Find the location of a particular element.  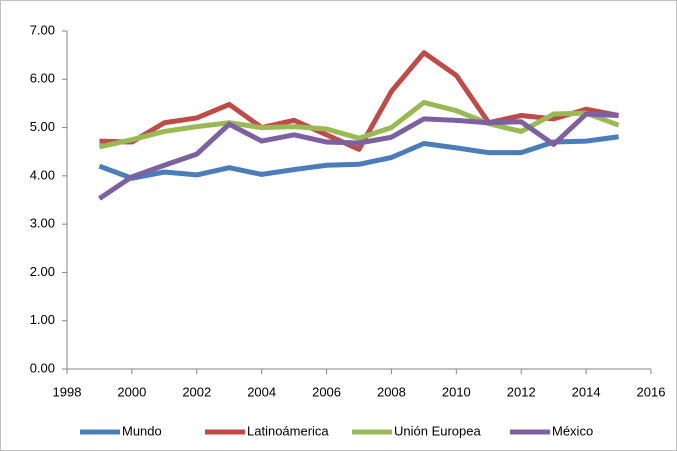

legend-label: Unión Europea is located at coordinates (437, 430).